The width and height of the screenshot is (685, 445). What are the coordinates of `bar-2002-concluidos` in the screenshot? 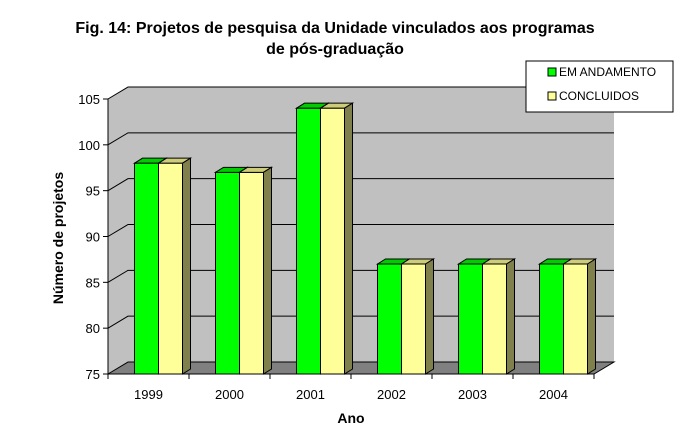 It's located at (417, 316).